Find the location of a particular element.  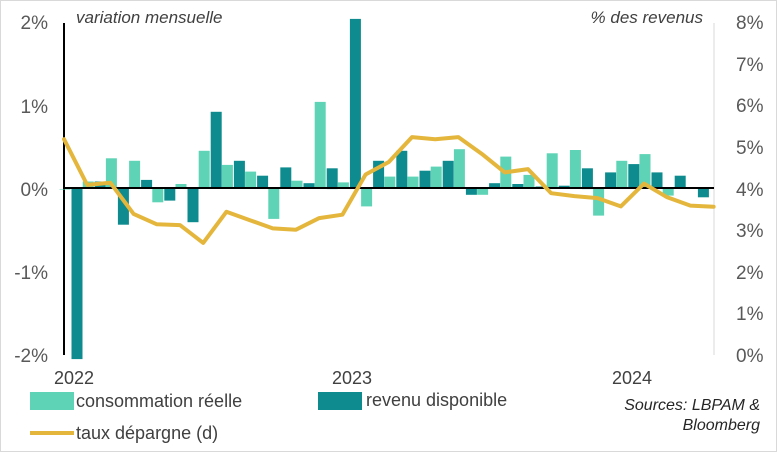

x-year-label: 2024 is located at coordinates (632, 378).